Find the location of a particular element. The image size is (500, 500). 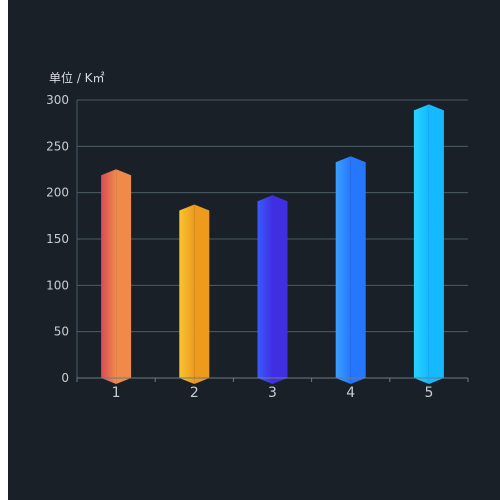

x-axis is located at coordinates (272, 379).